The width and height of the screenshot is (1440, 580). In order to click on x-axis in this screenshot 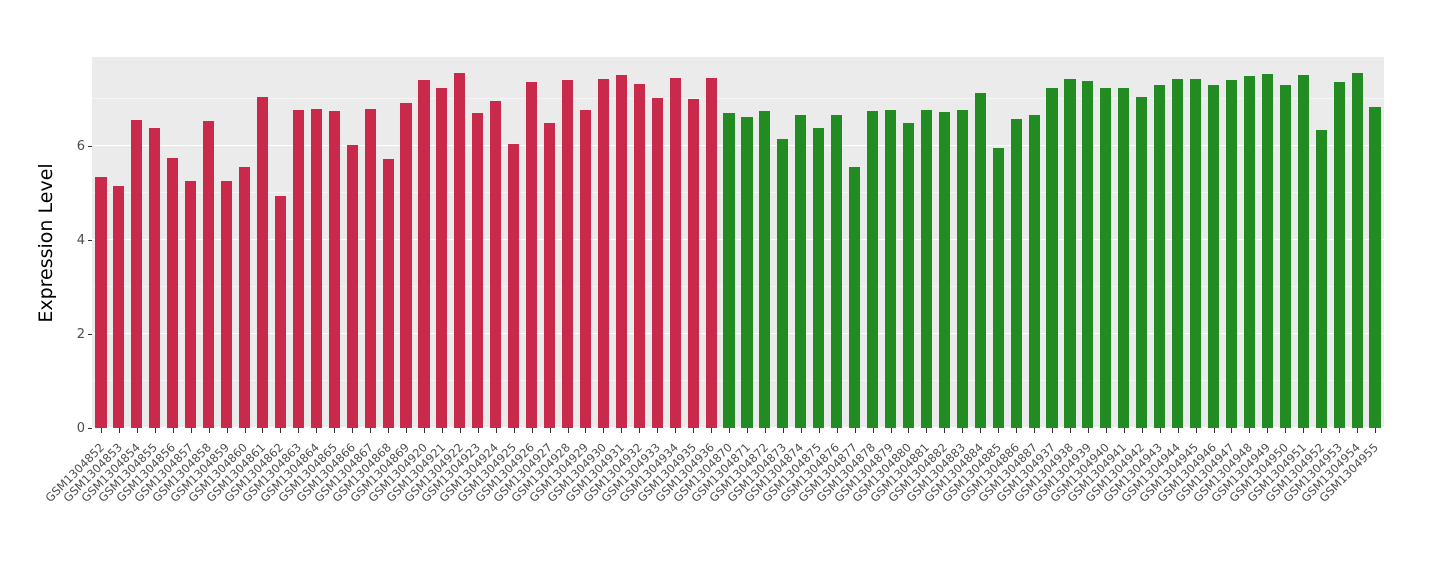, I will do `click(738, 432)`.